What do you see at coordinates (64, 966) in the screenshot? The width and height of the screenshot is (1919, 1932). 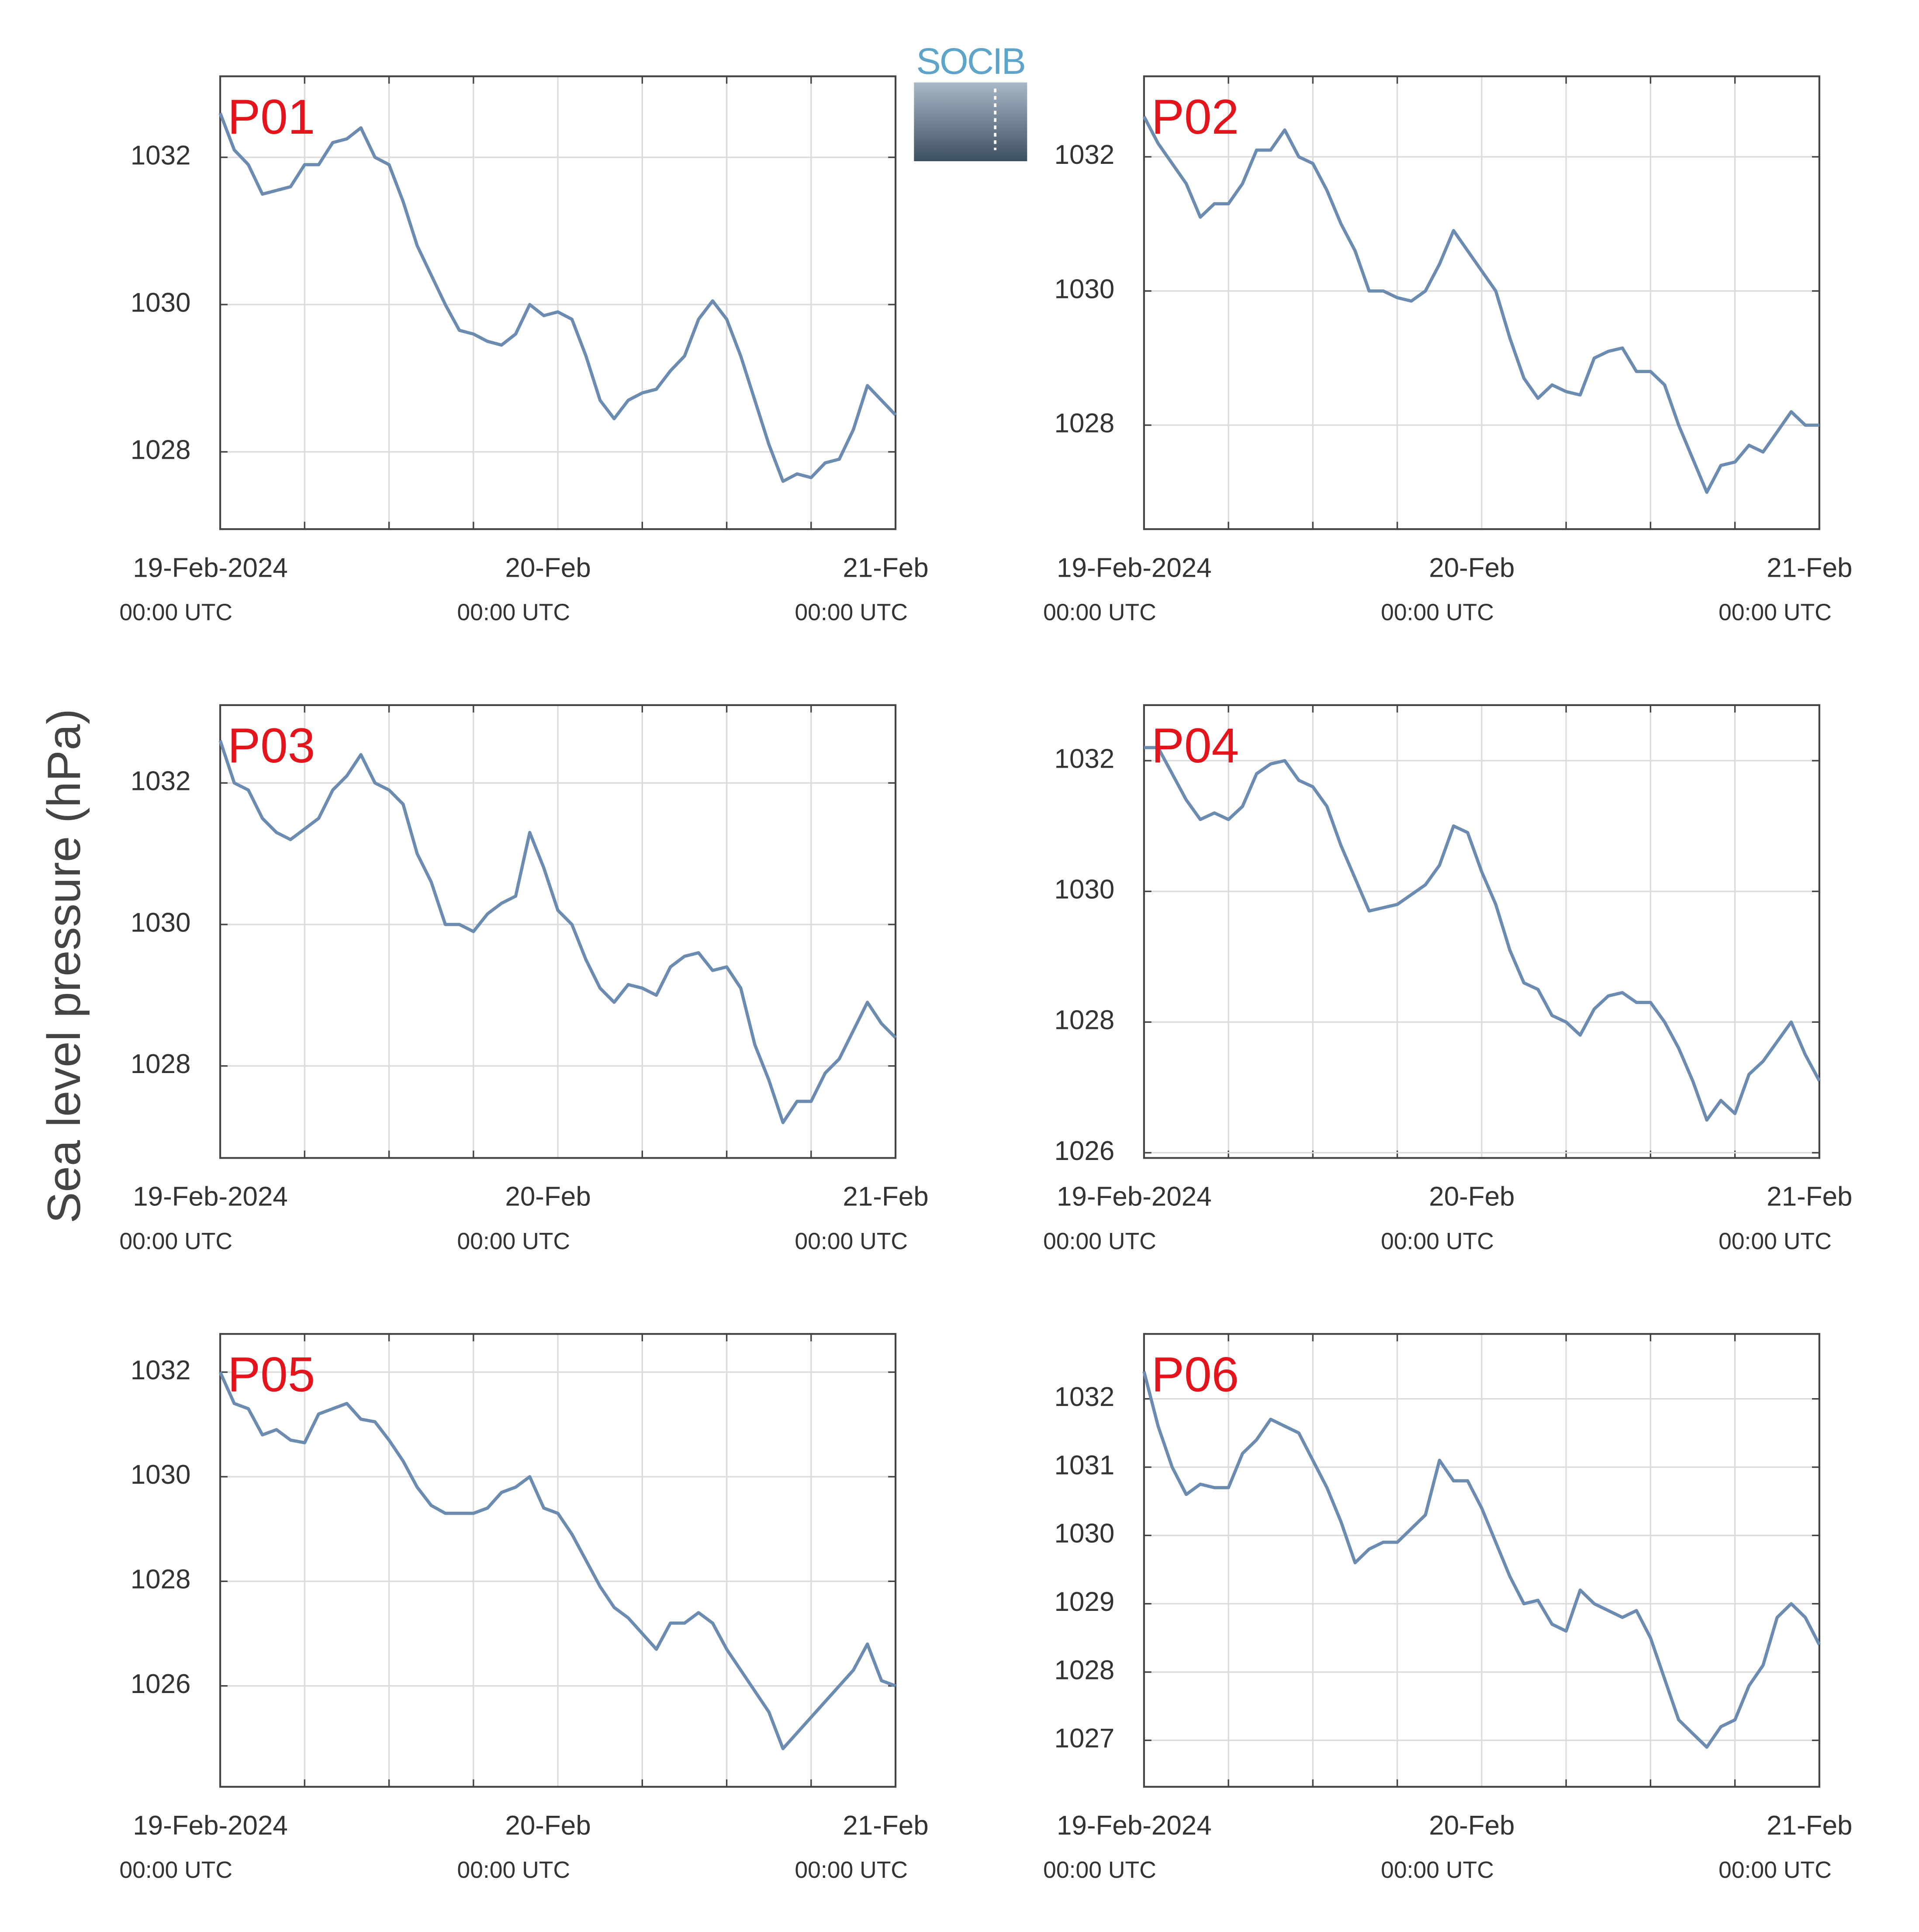 I see `y-axis-label: Sea level pressure (hPa)` at bounding box center [64, 966].